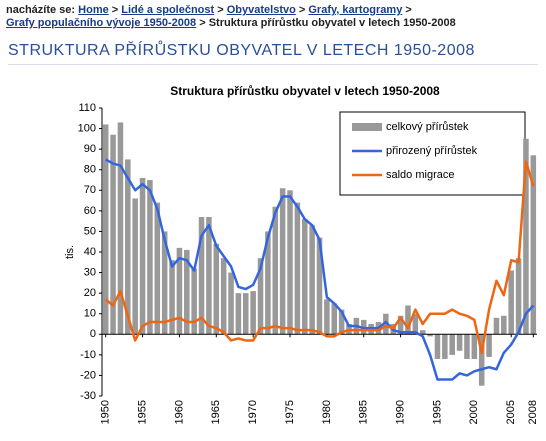 The height and width of the screenshot is (441, 546). Describe the element at coordinates (90, 190) in the screenshot. I see `y-tick-label: 70` at that location.